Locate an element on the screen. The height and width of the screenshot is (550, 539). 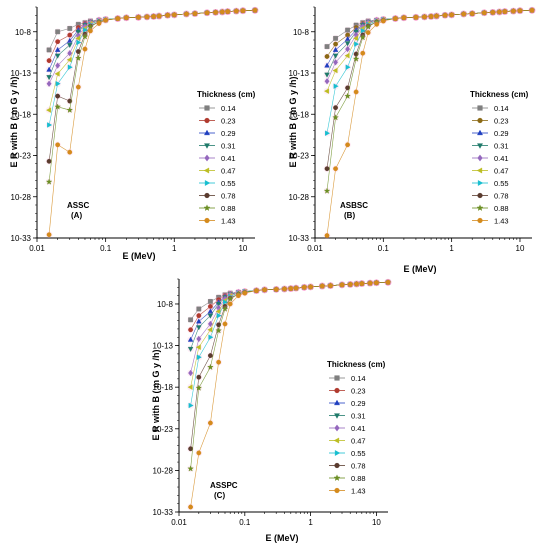
panel-label-line: ASBSC is located at coordinates (354, 205).